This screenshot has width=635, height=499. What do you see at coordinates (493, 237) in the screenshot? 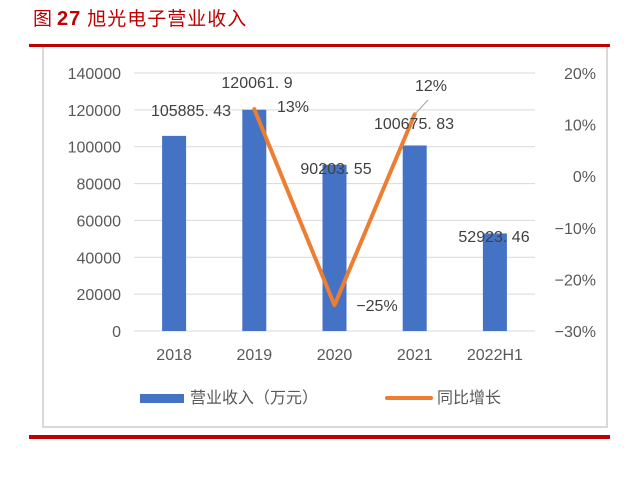
I see `bar-value-label: 52923. 46` at bounding box center [493, 237].